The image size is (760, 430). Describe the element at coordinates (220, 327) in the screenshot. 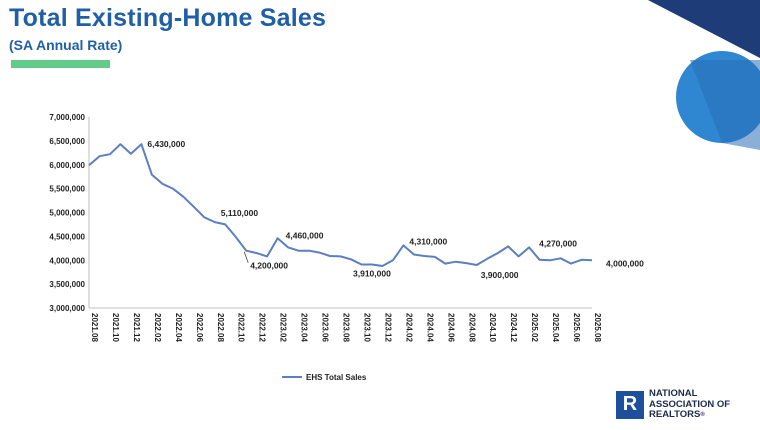

I see `x-tick-label: 2022.08` at that location.